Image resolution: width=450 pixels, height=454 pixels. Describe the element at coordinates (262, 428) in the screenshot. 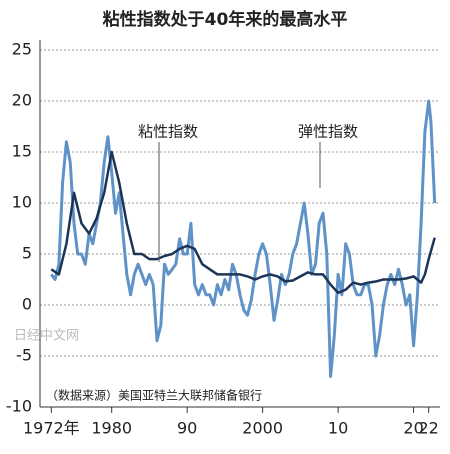

I see `x-tick-label: 2000` at that location.